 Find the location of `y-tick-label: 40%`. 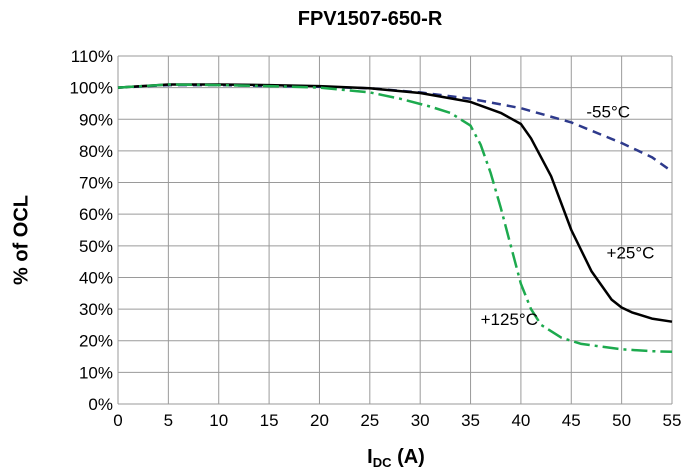

y-tick-label: 40% is located at coordinates (96, 277).